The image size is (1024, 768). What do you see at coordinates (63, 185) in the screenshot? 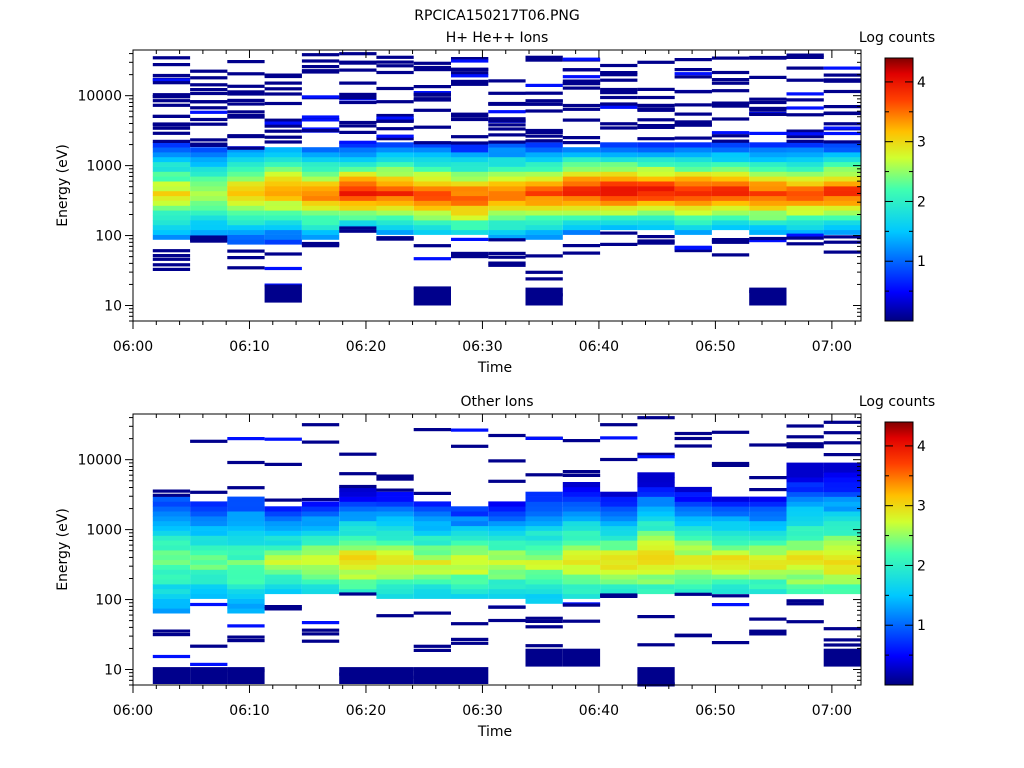
I see `y-axis-label: Energy (eV)` at bounding box center [63, 185].